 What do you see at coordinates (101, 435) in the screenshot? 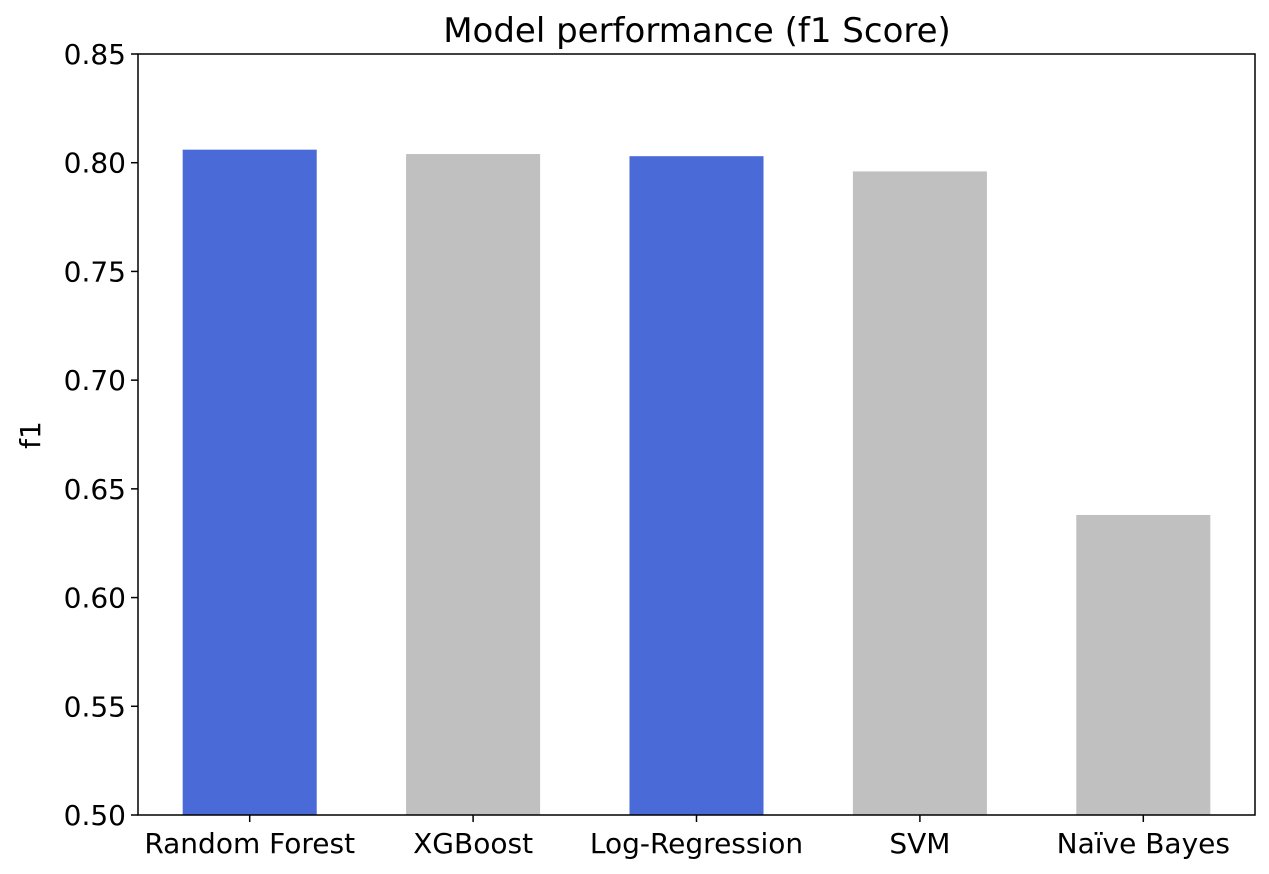
I see `y-ticks-group: 0.50 0.55 0.60 0.65 0.70 0.75 0.80 0.85` at bounding box center [101, 435].